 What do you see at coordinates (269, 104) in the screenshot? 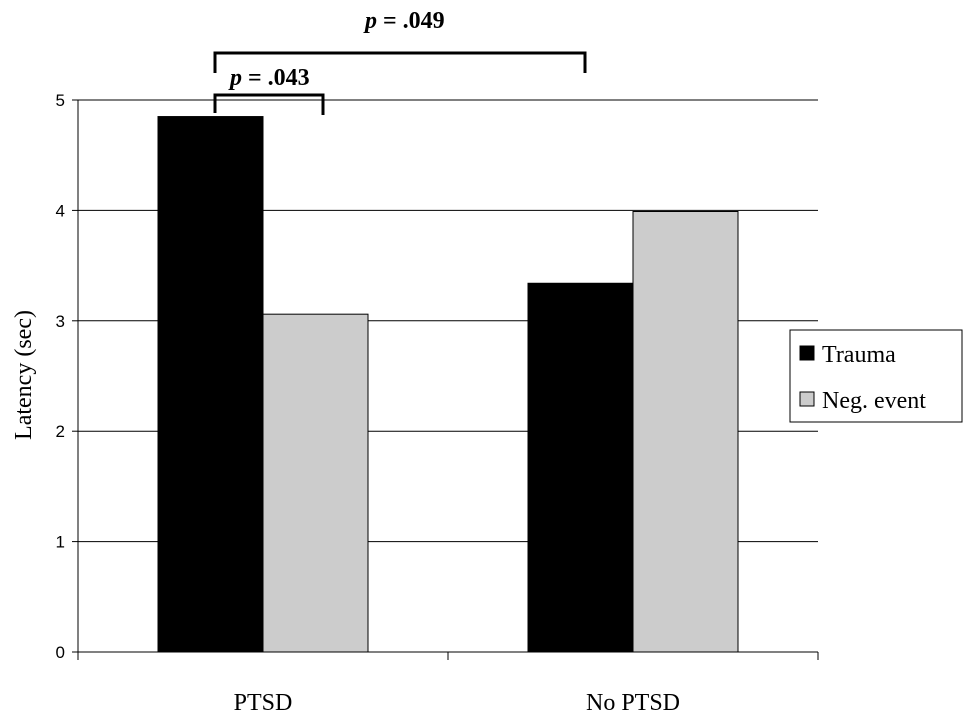
I see `bracket-inner-line` at bounding box center [269, 104].